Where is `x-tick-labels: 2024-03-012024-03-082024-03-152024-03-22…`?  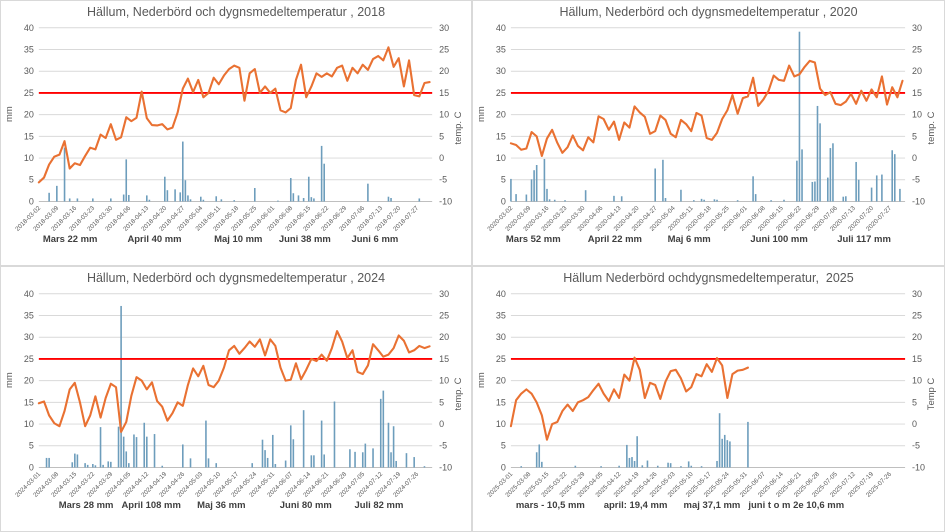
x-tick-labels: 2024-03-012024-03-082024-03-152024-03-22… is located at coordinates (217, 485).